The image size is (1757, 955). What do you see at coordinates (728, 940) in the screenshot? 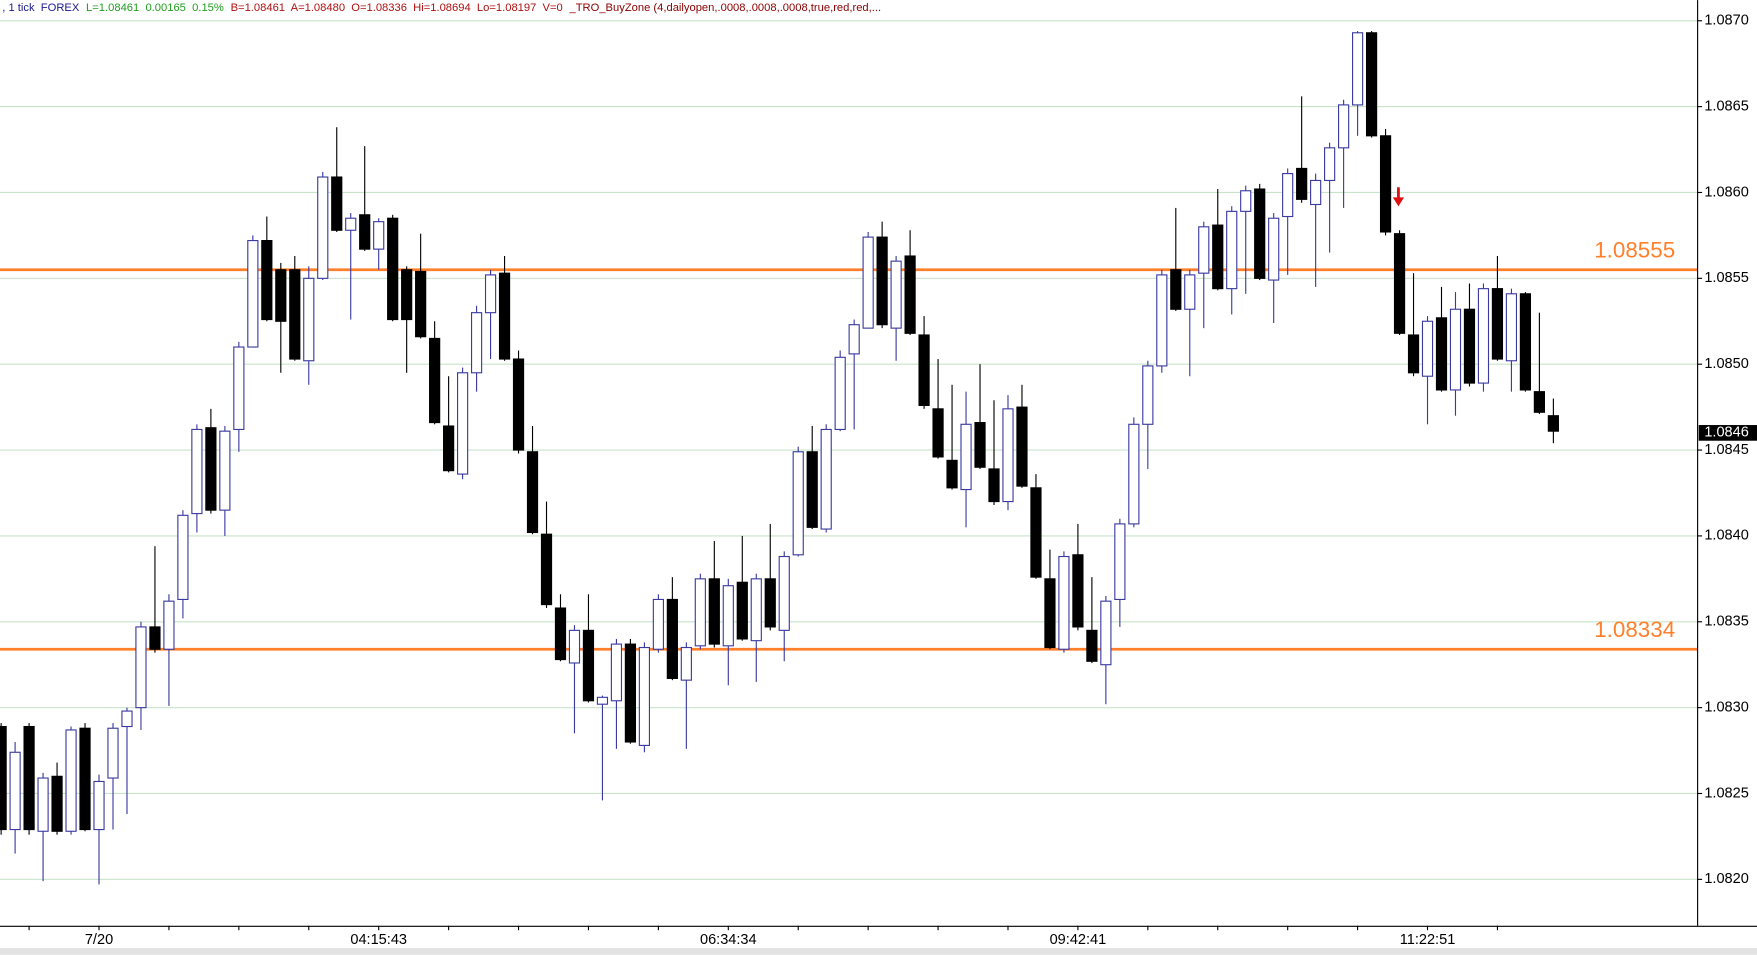
I see `x-tick-label: 06:34:34` at bounding box center [728, 940].